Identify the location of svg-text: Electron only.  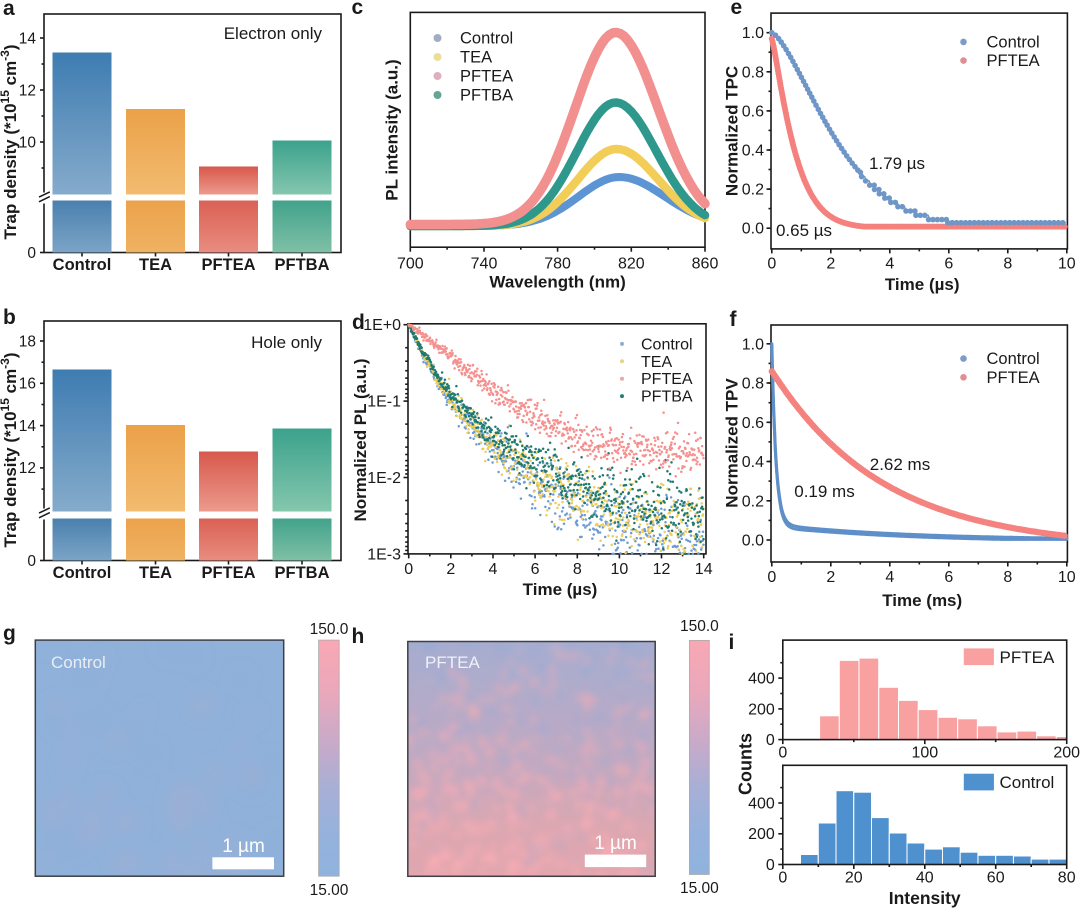
(273, 33).